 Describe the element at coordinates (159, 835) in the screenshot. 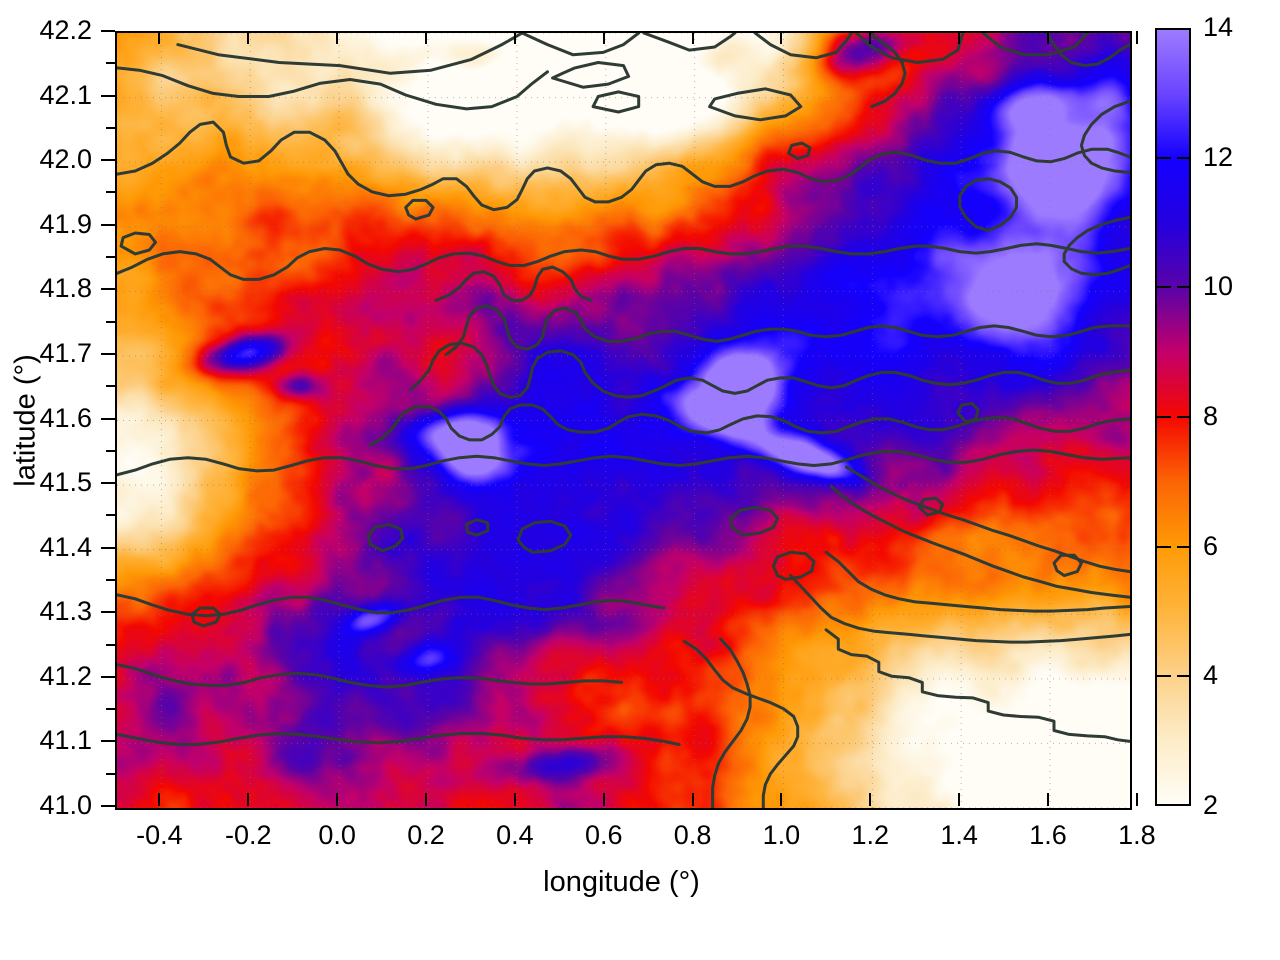

I see `x-tick-label: -0.4` at that location.